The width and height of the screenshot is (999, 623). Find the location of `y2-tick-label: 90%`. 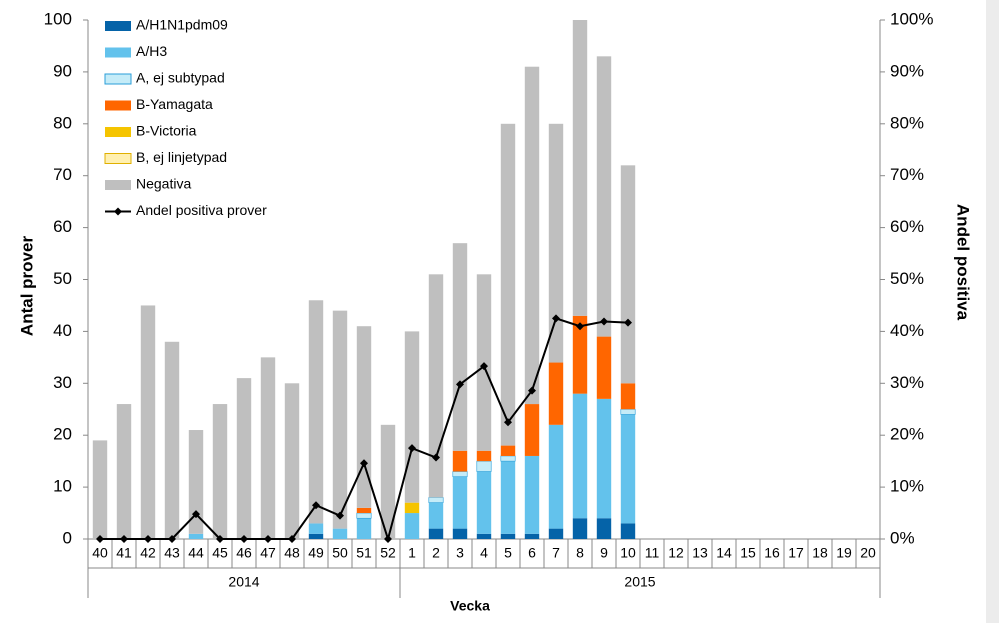

y2-tick-label: 90% is located at coordinates (907, 70).